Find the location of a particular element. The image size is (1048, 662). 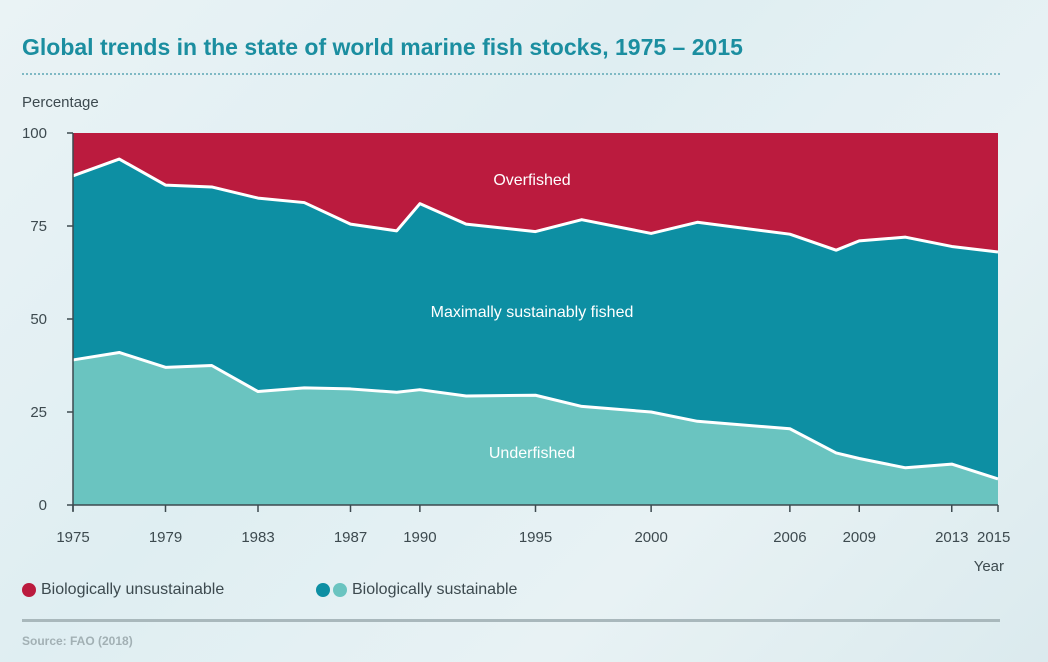

x-tick-label: 1995 is located at coordinates (535, 537).